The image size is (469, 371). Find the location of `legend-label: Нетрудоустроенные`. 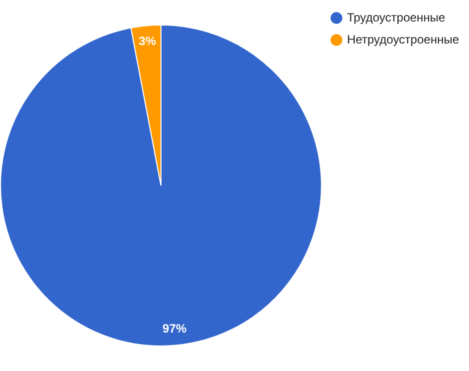

legend-label: Нетрудоустроенные is located at coordinates (403, 39).